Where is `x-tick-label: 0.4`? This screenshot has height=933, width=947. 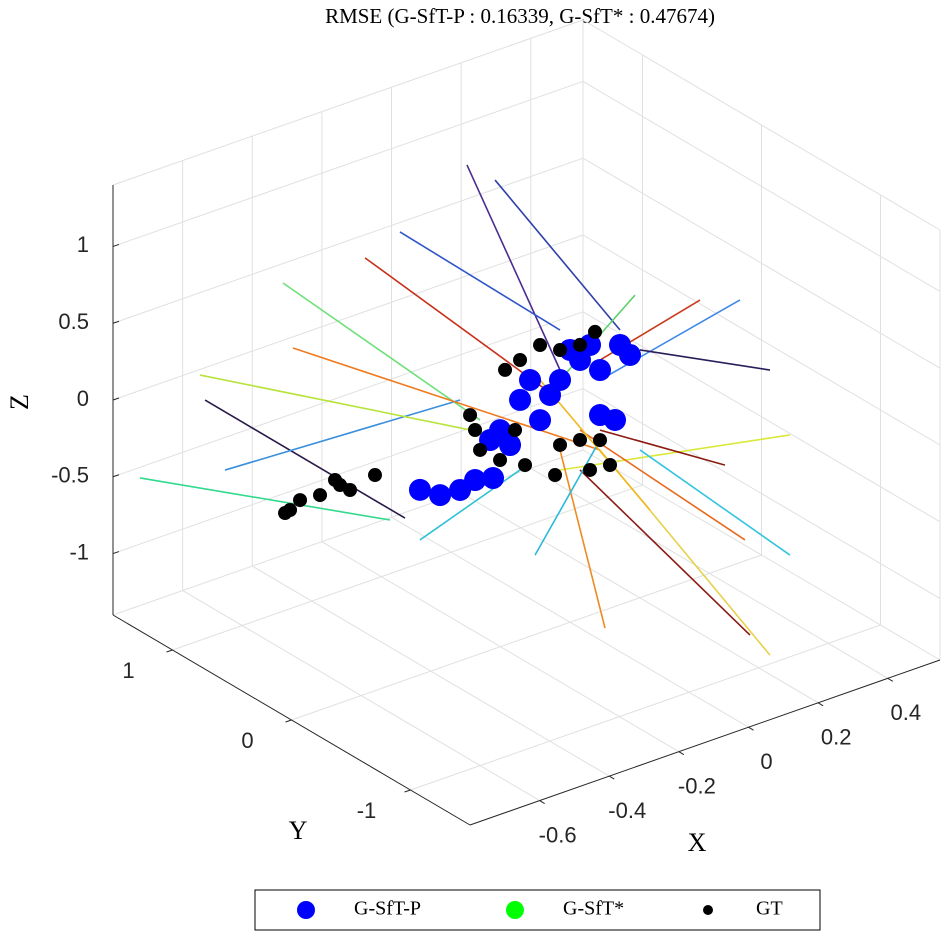 x-tick-label: 0.4 is located at coordinates (905, 712).